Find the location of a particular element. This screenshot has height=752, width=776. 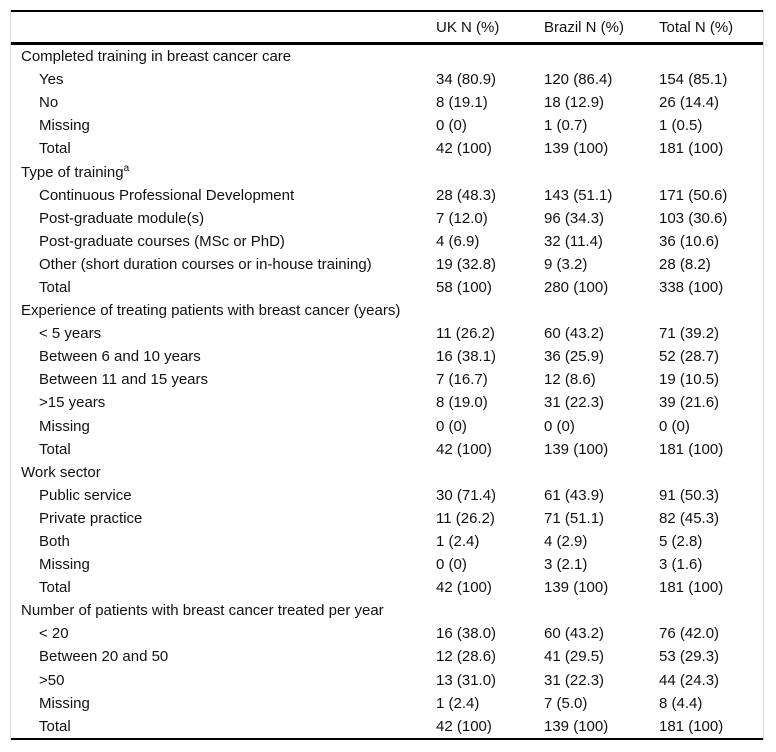

cell-brazil: 36 (25.9) is located at coordinates (574, 357).